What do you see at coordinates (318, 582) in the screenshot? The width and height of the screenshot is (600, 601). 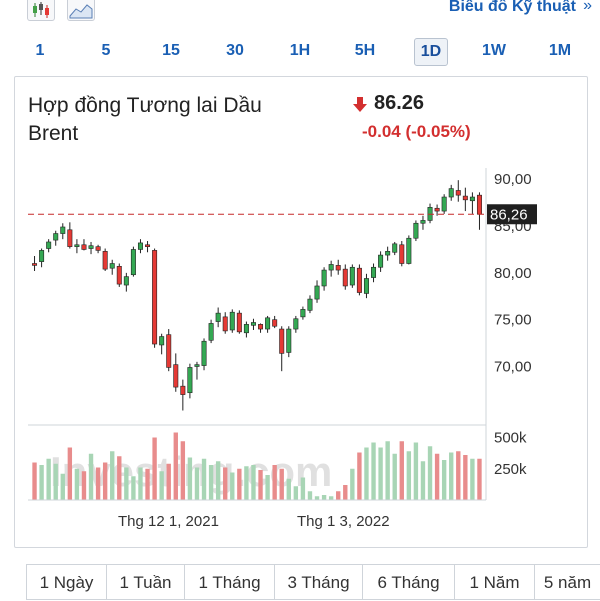 I see `range-3-months: 3 Tháng` at bounding box center [318, 582].